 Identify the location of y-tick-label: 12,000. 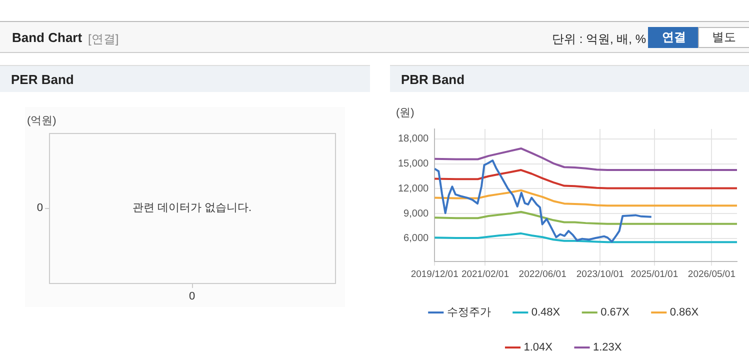
(414, 188).